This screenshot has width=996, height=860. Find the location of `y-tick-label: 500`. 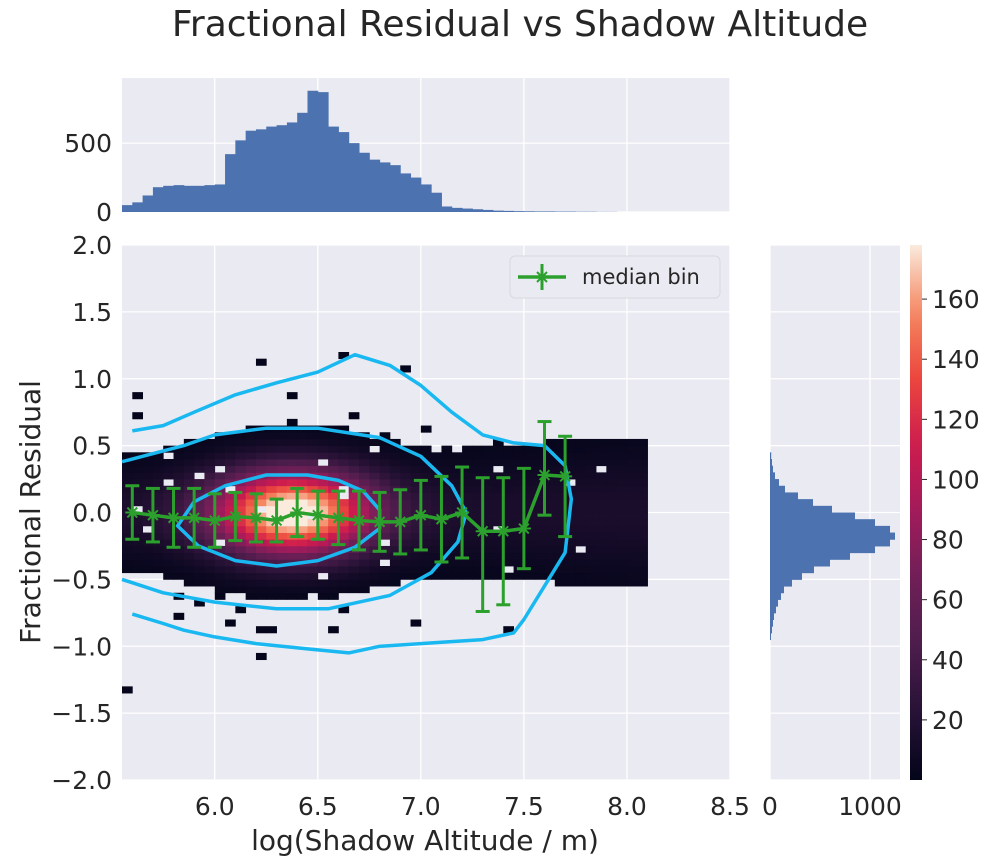

y-tick-label: 500 is located at coordinates (88, 143).